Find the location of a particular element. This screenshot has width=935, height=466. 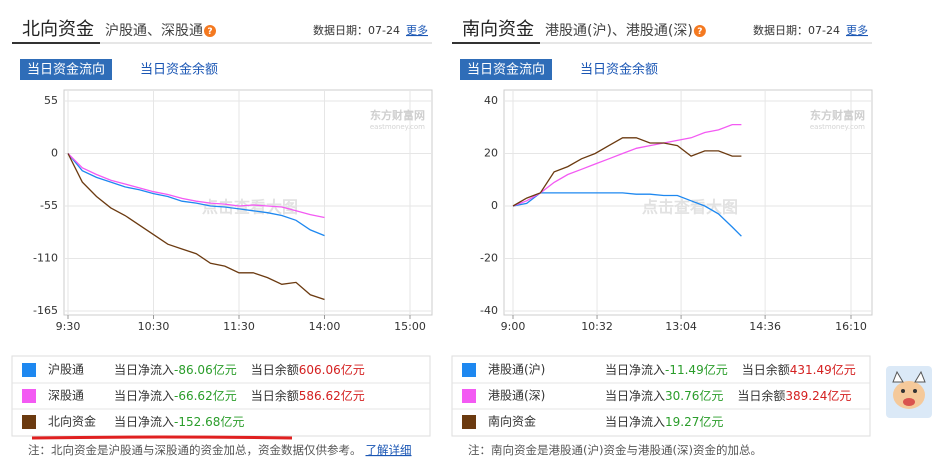

x-tick-label: 16:10 is located at coordinates (851, 326).